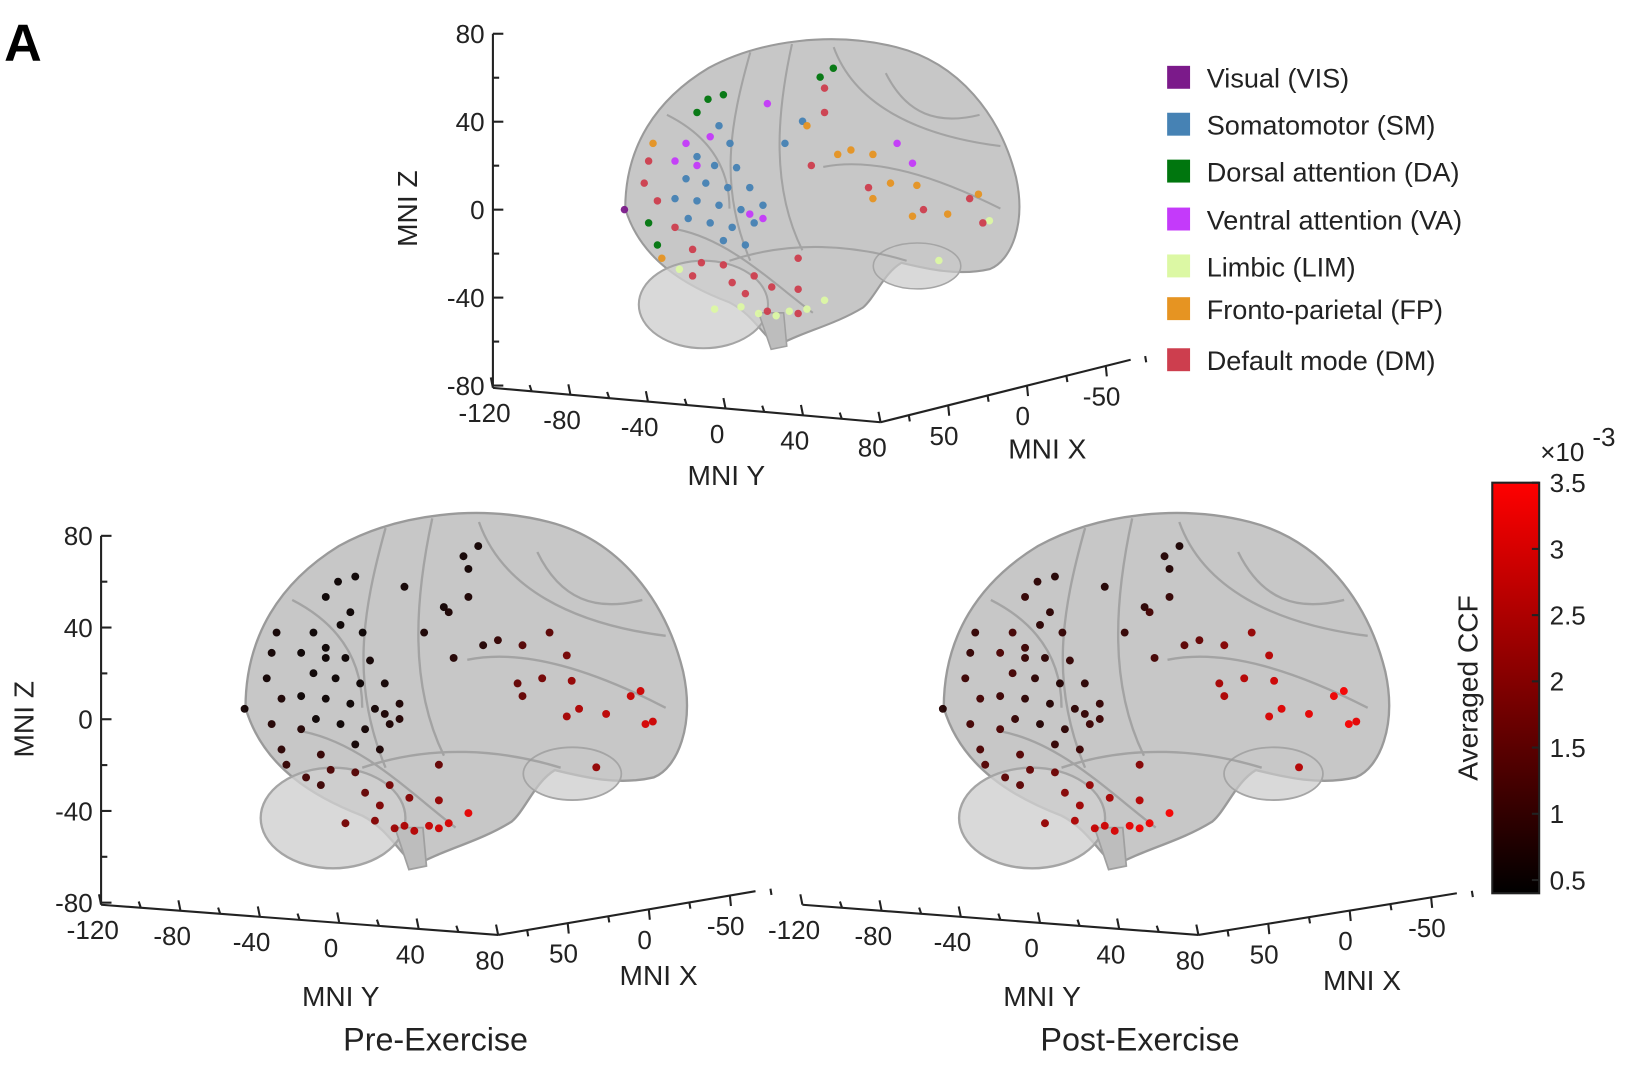  I want to click on colorbar-tick-label: 1, so click(1557, 814).